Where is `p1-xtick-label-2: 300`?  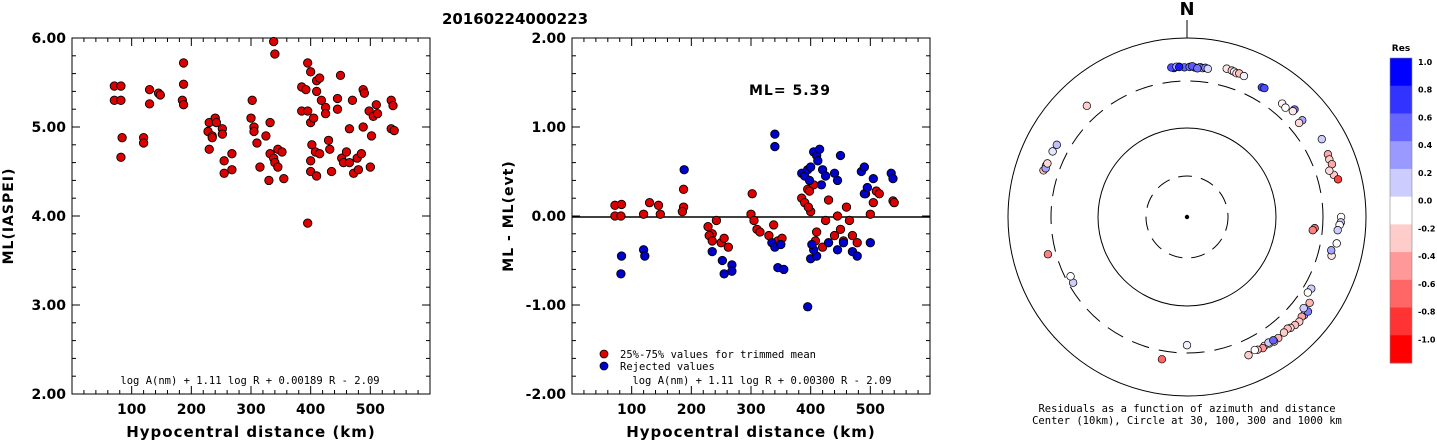
p1-xtick-label-2: 300 is located at coordinates (250, 410).